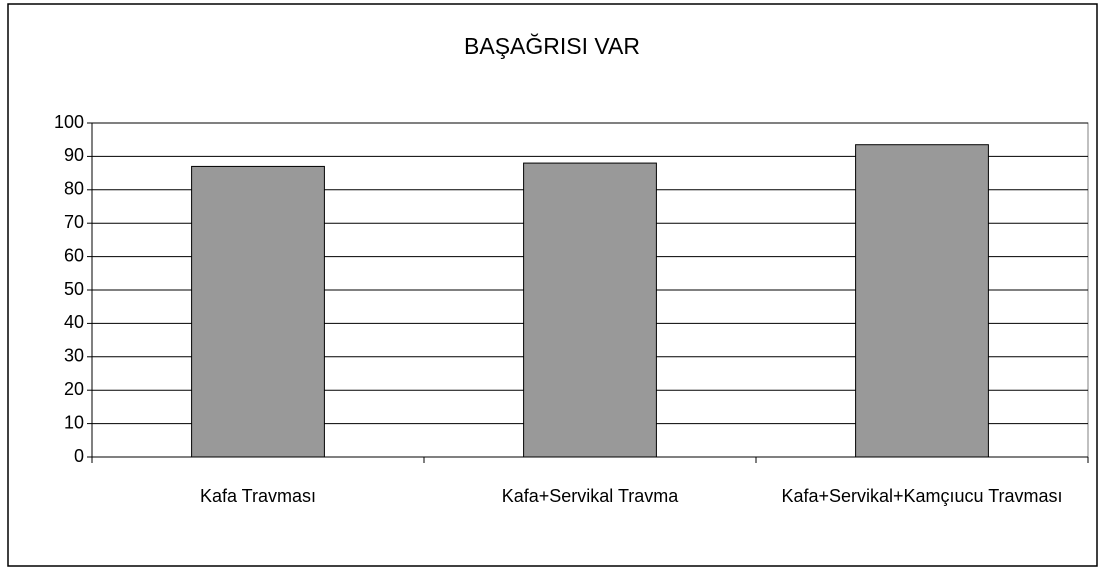 This screenshot has height=570, width=1105. What do you see at coordinates (74, 322) in the screenshot?
I see `y-tick-label: 40` at bounding box center [74, 322].